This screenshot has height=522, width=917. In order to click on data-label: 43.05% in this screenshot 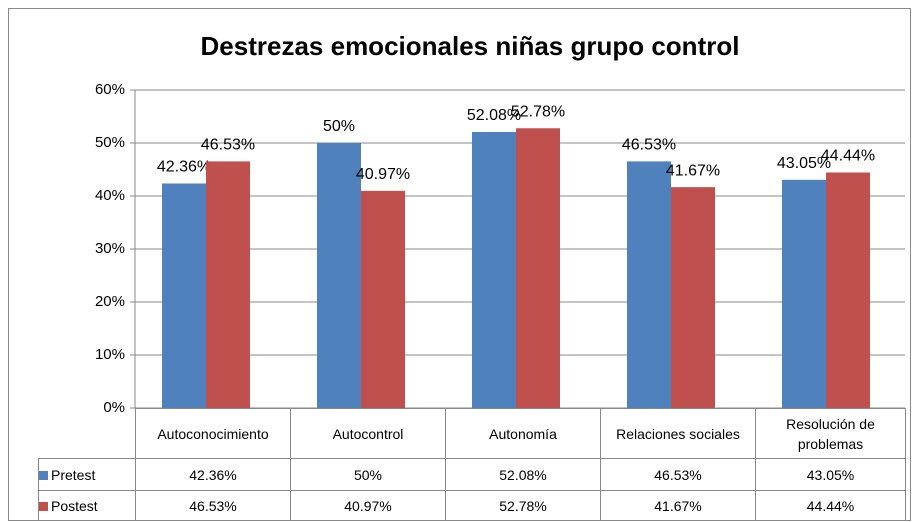, I will do `click(804, 163)`.